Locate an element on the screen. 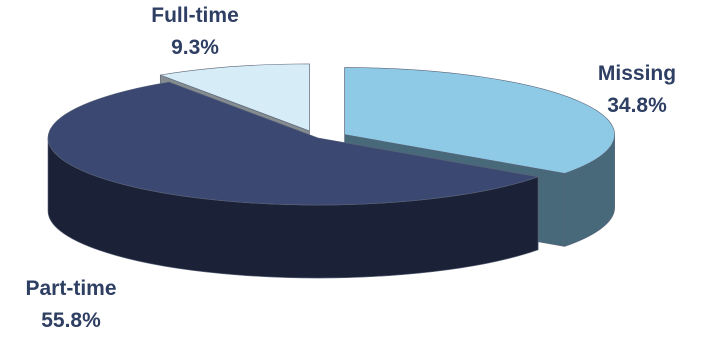  slice-label-full-time: Full-time is located at coordinates (195, 15).